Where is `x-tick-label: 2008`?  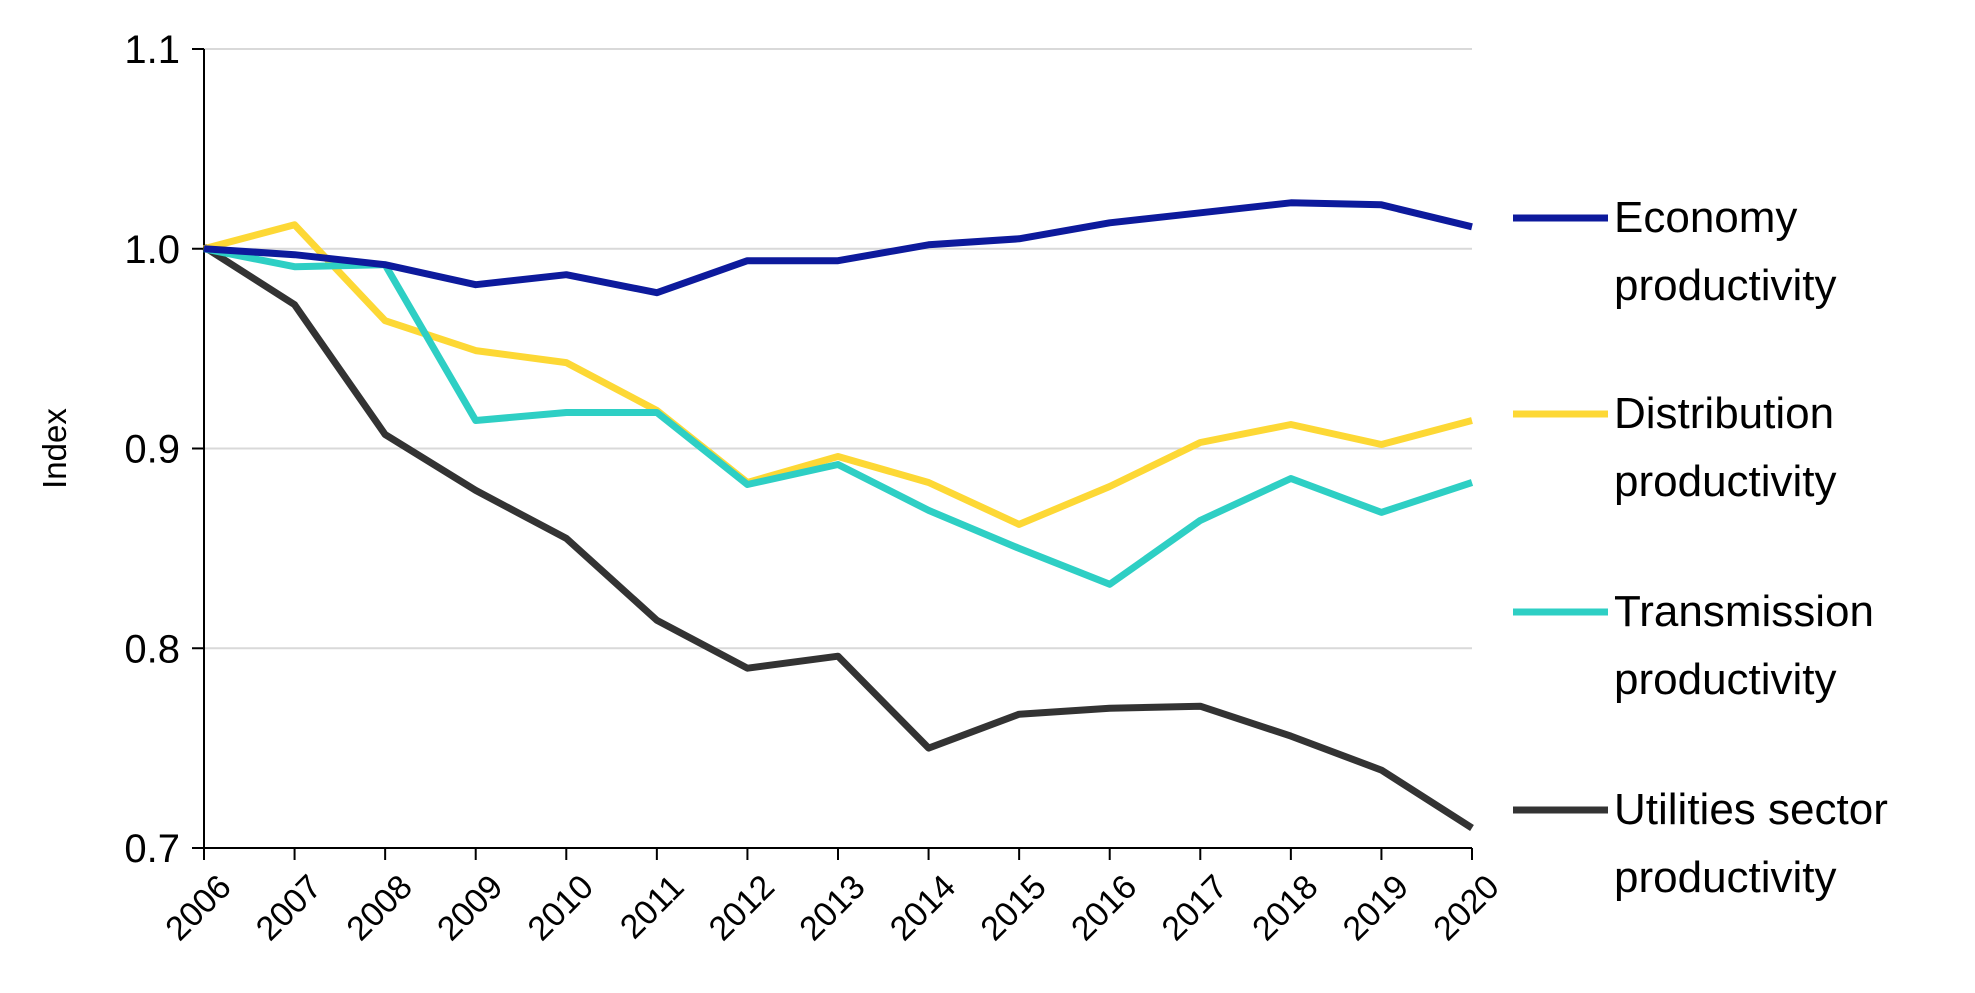 x-tick-label: 2008 is located at coordinates (379, 908).